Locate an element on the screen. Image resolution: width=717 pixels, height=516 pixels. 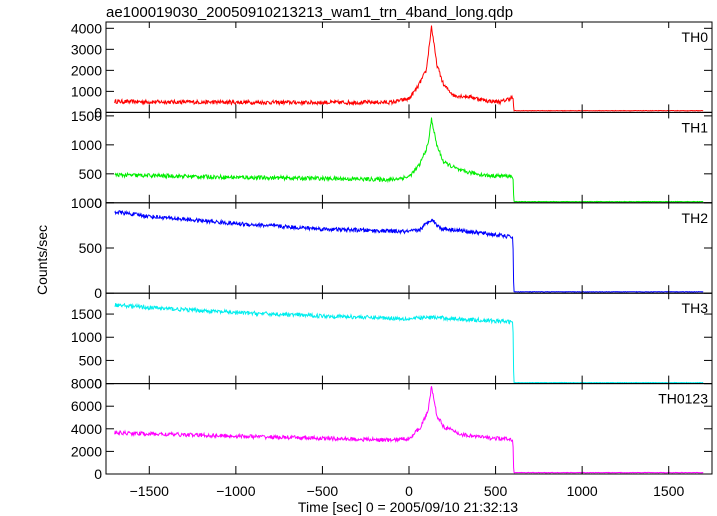
panel-label: TH0123 is located at coordinates (683, 399).